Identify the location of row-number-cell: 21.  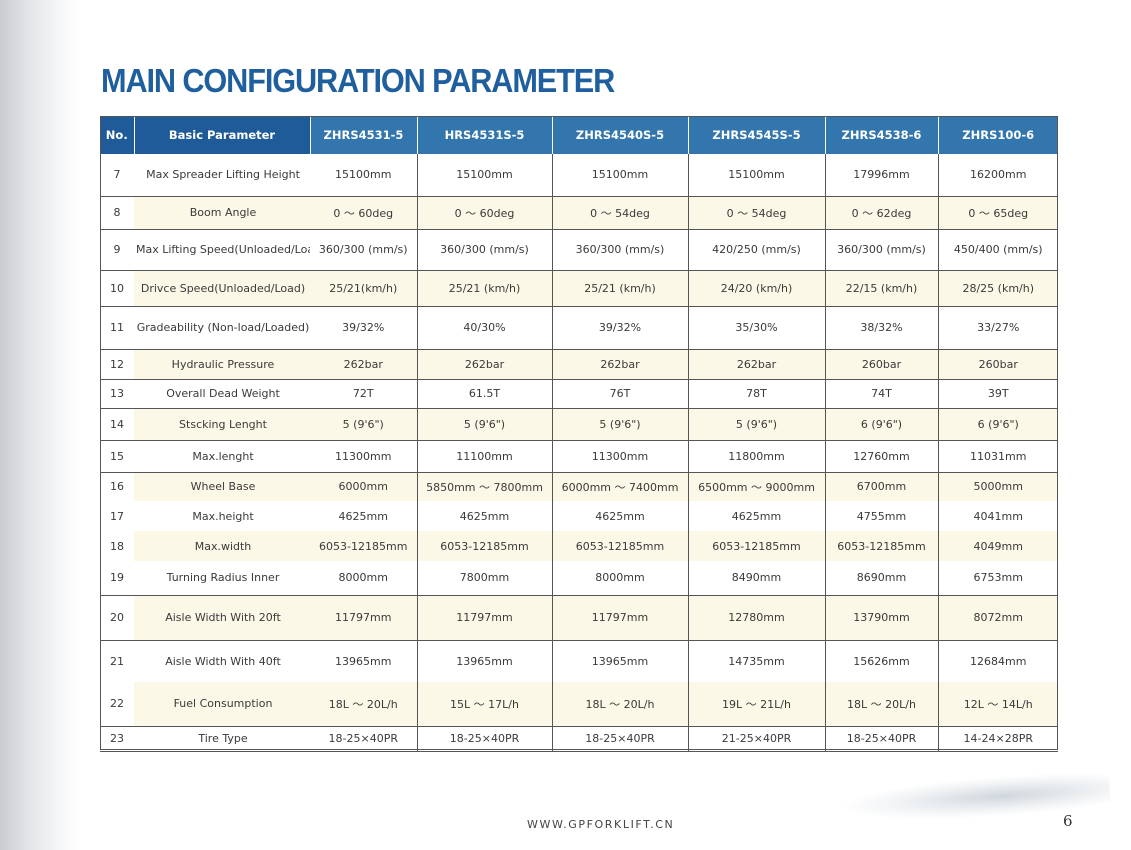
(117, 661).